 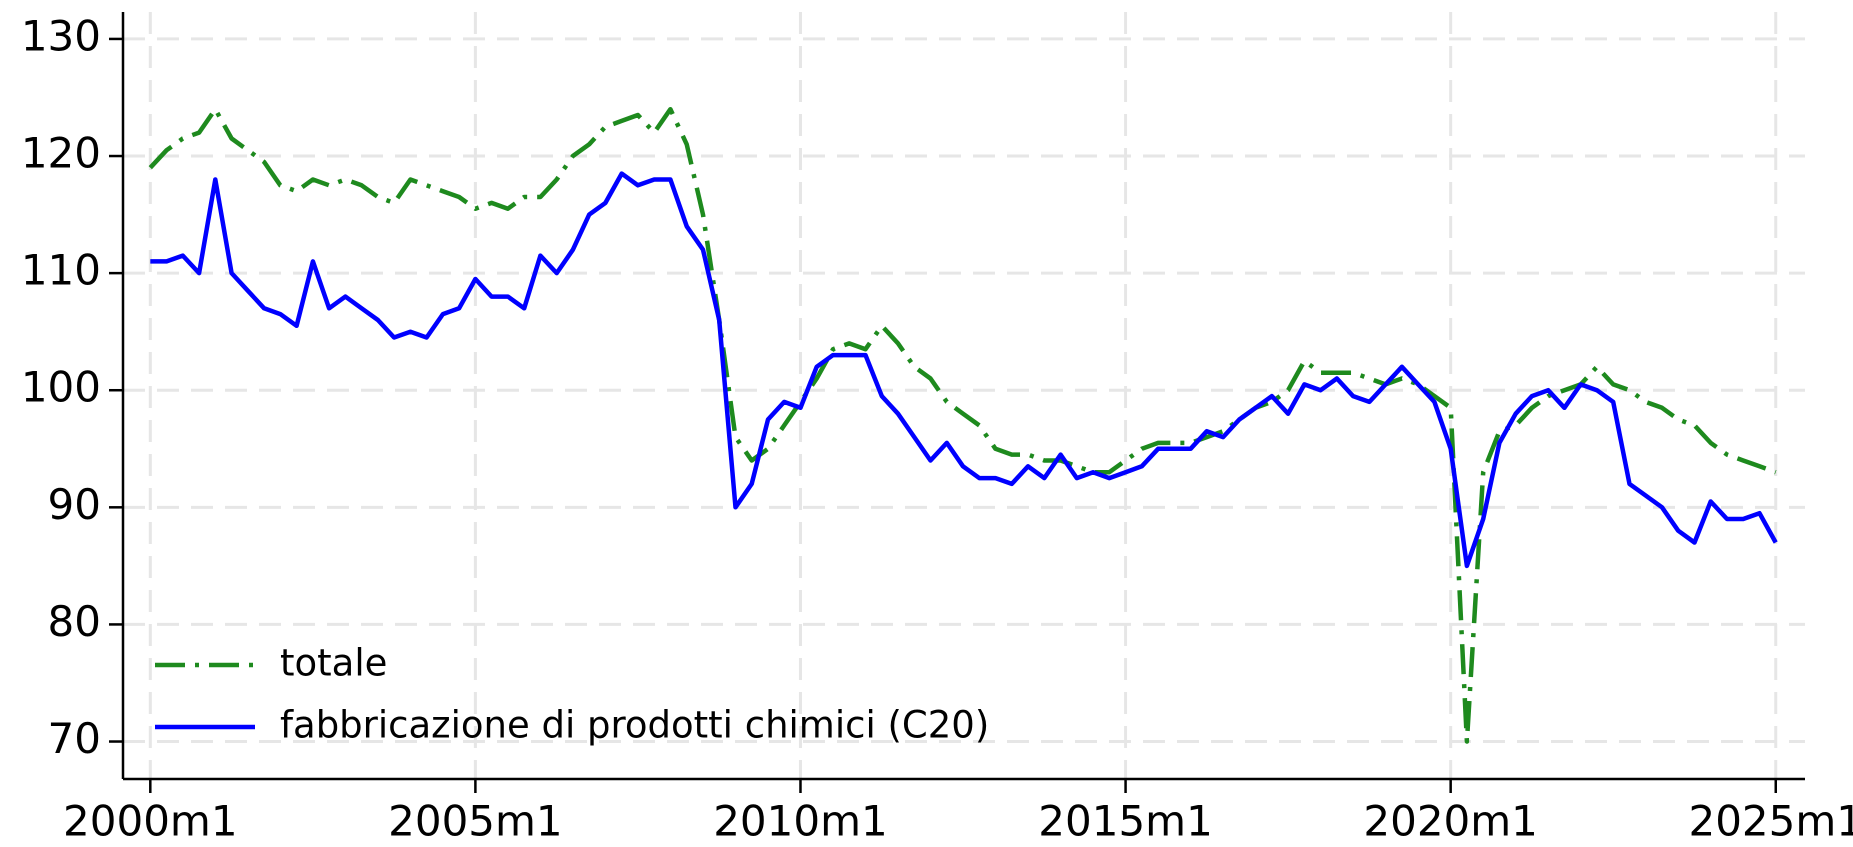 I want to click on x-tick-label: 2025m1, so click(x=1770, y=821).